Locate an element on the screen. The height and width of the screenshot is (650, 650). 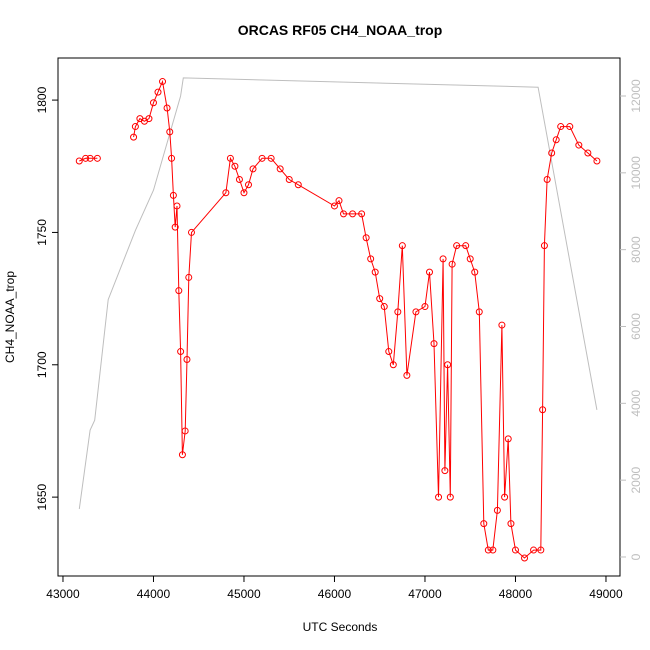
x-tick-label: 47000 is located at coordinates (425, 594).